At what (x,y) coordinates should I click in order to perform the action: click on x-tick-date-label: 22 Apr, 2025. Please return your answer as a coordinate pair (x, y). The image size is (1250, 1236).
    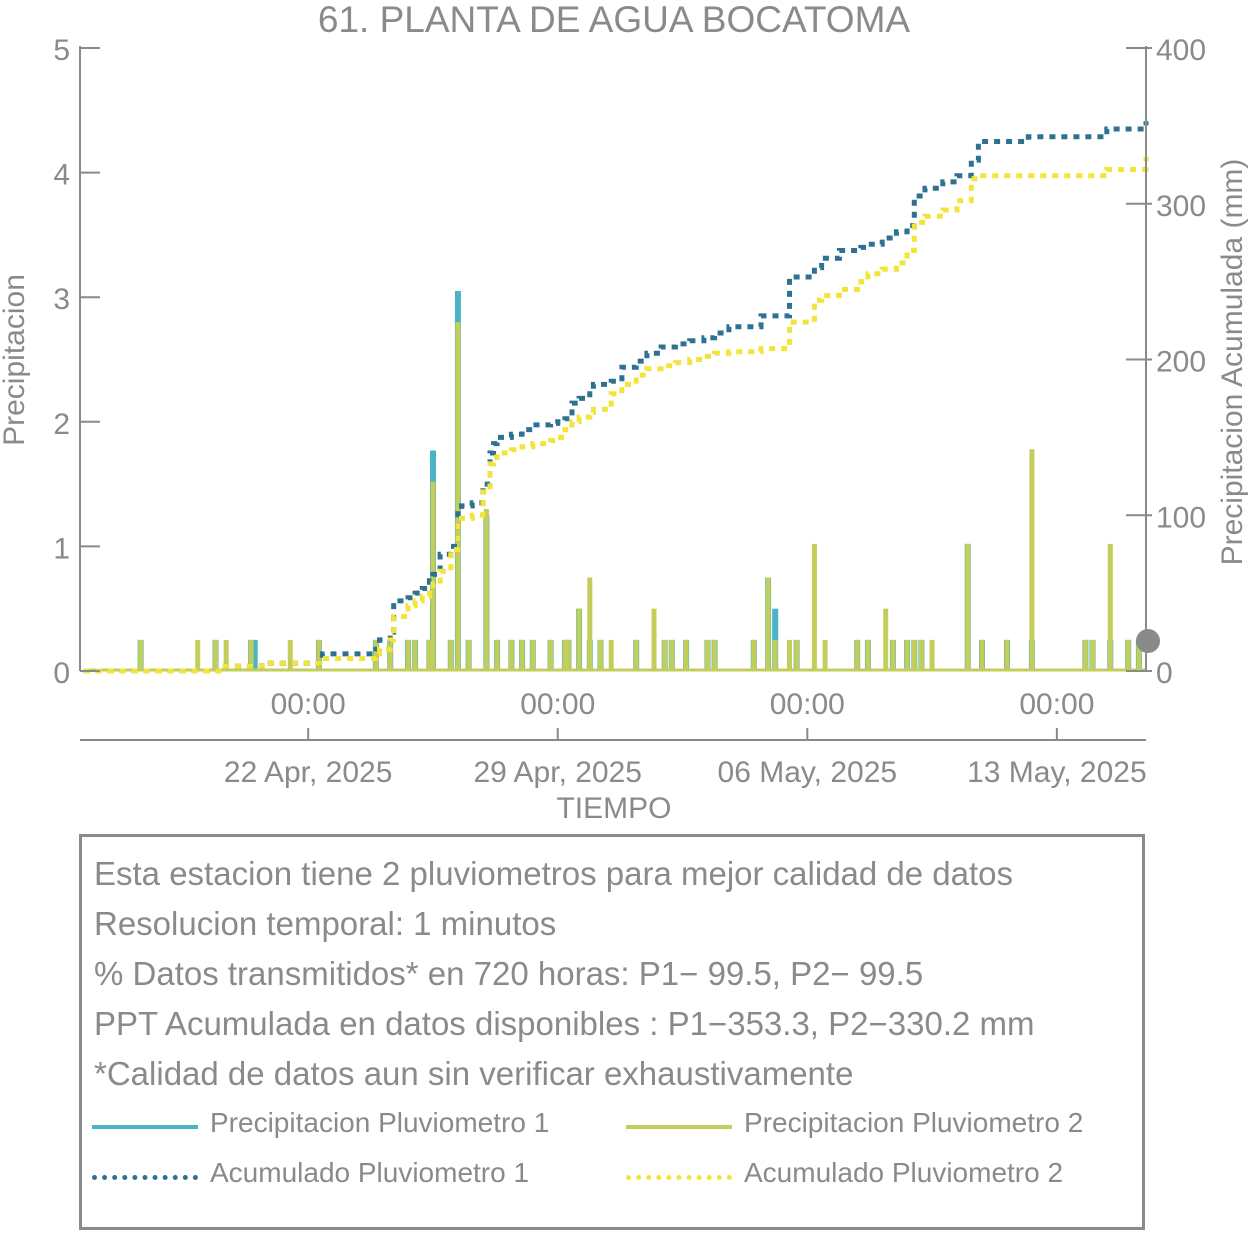
    Looking at the image, I should click on (308, 772).